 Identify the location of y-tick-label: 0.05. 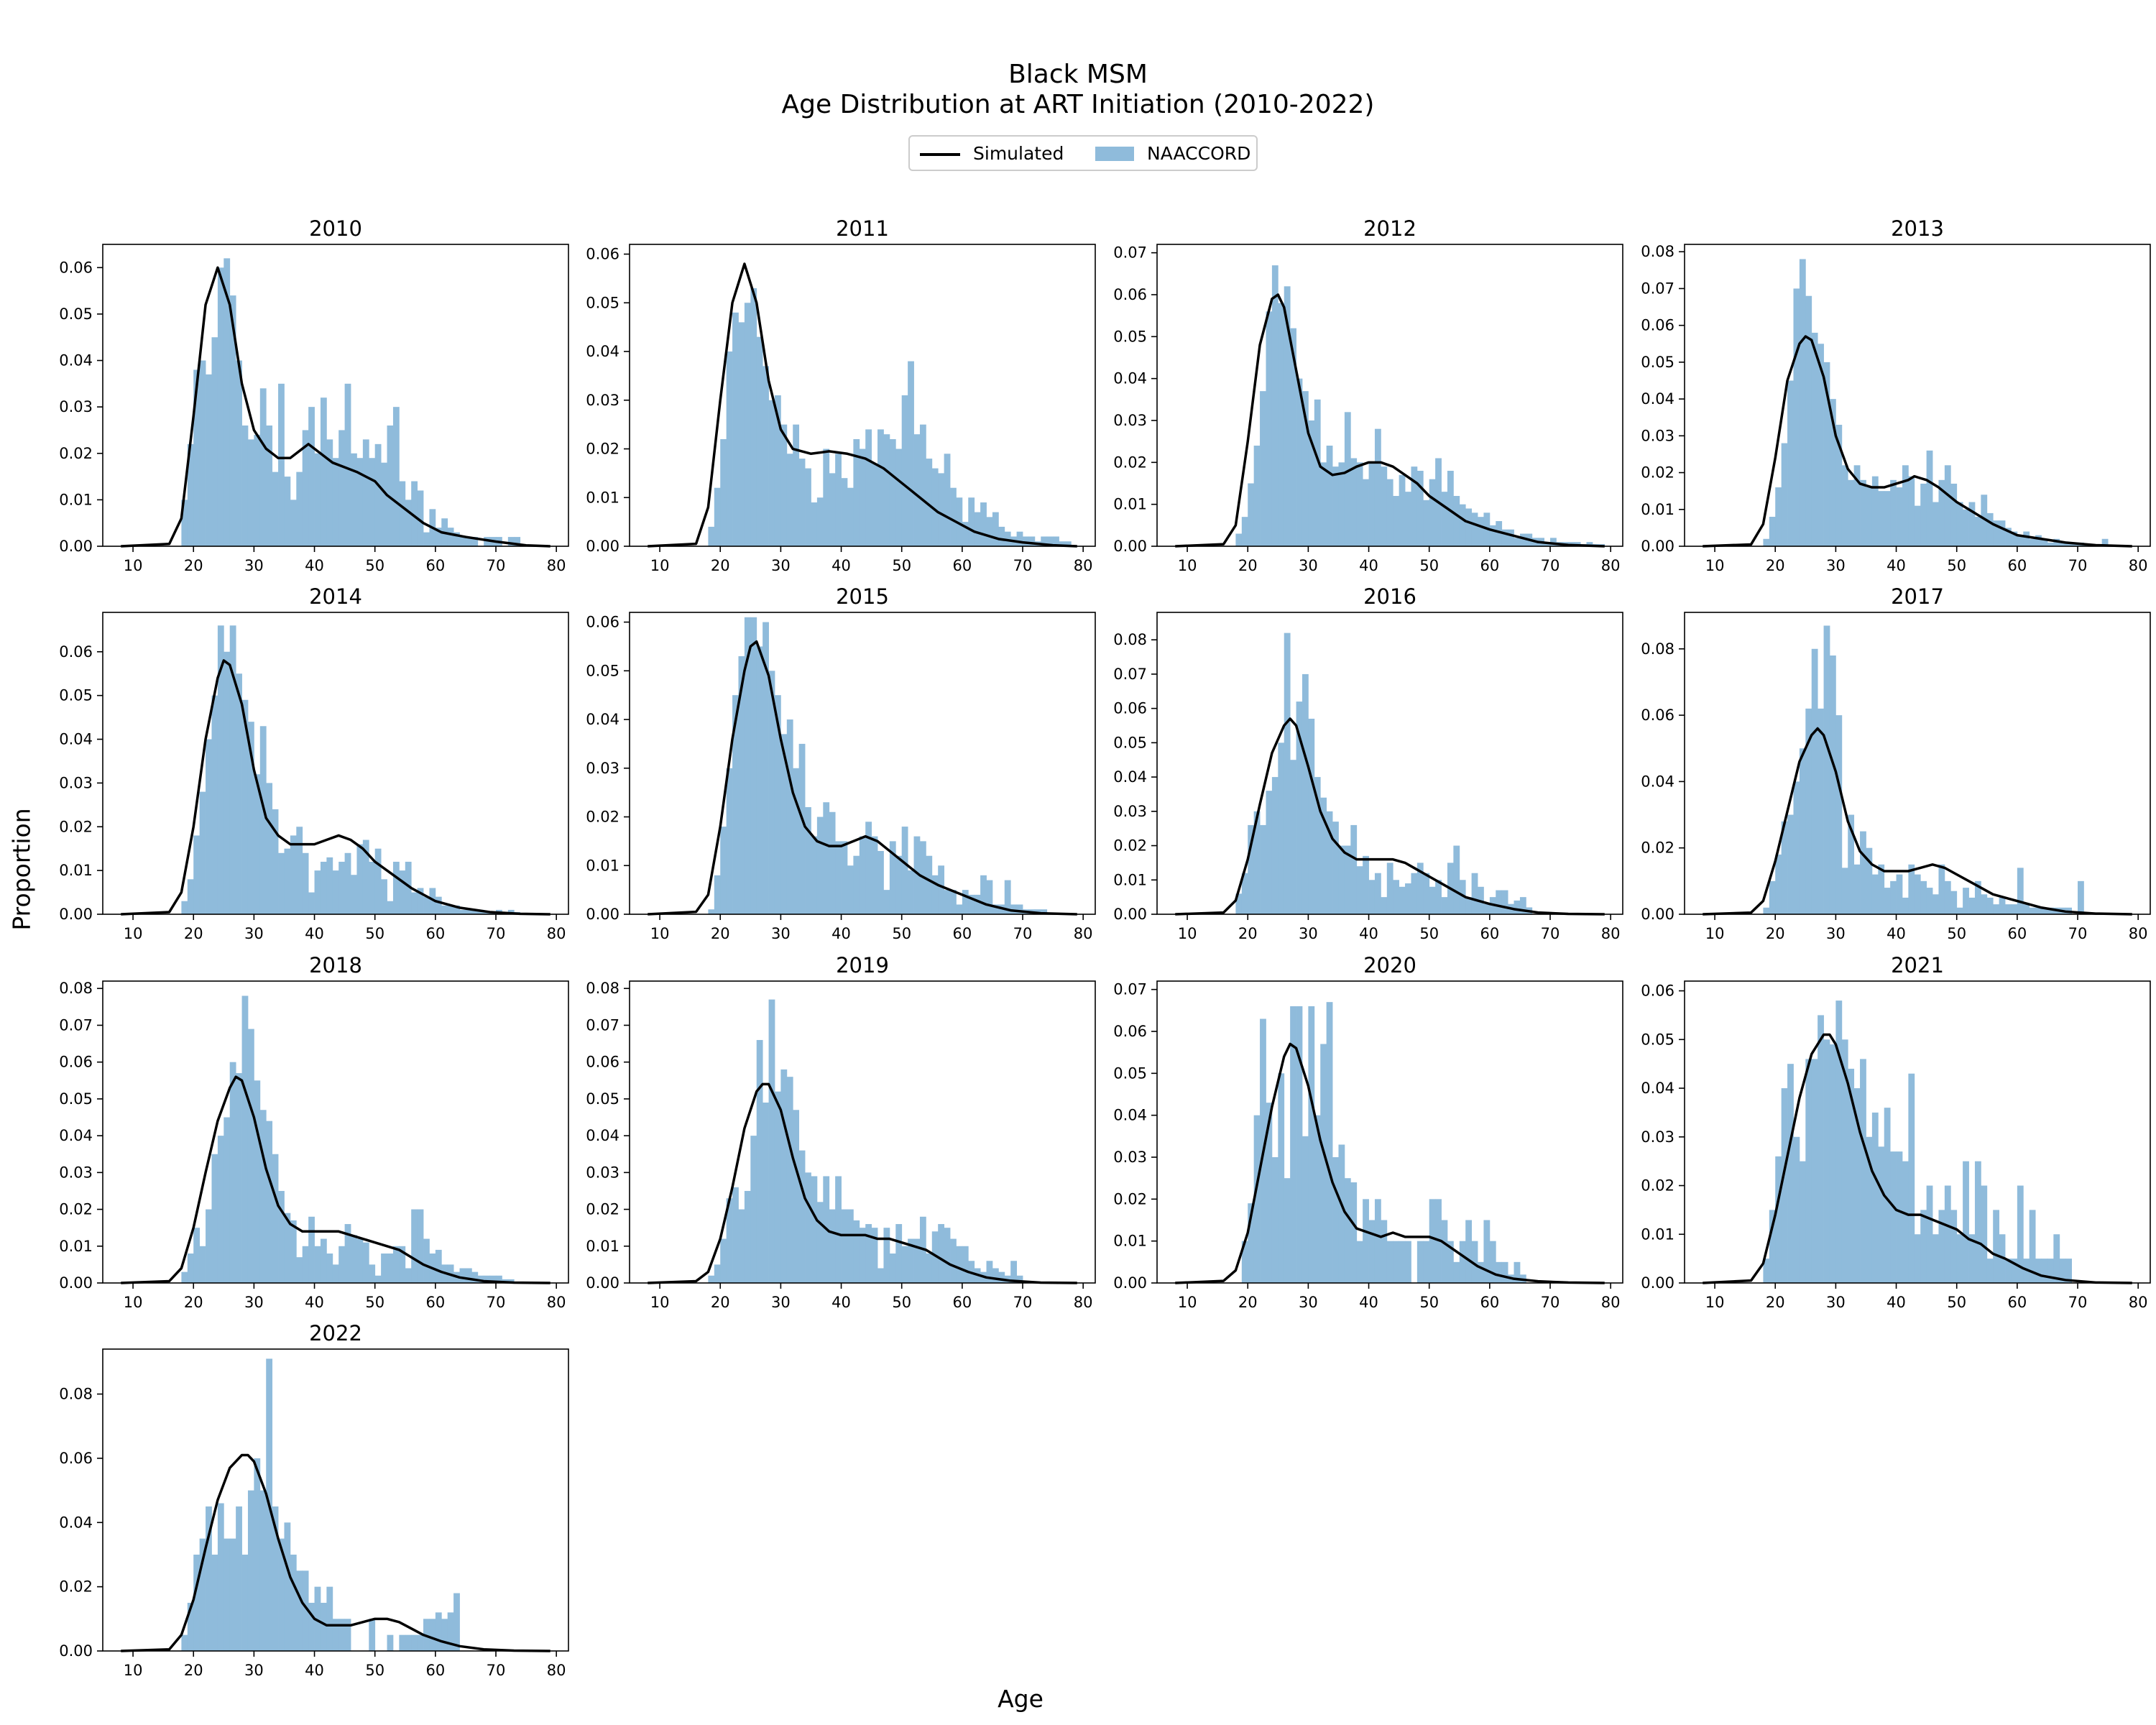
(602, 670).